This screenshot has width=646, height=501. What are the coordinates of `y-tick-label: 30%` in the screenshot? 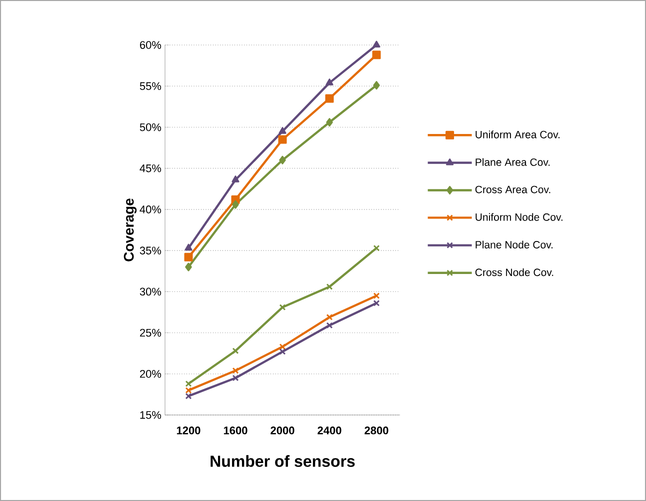 It's located at (151, 292).